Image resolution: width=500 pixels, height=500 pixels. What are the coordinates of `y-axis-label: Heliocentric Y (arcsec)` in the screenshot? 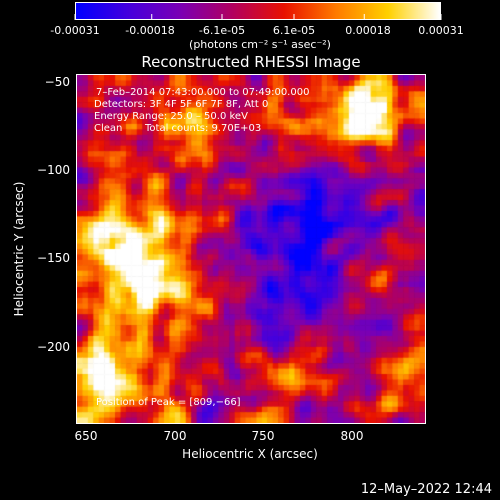 It's located at (19, 249).